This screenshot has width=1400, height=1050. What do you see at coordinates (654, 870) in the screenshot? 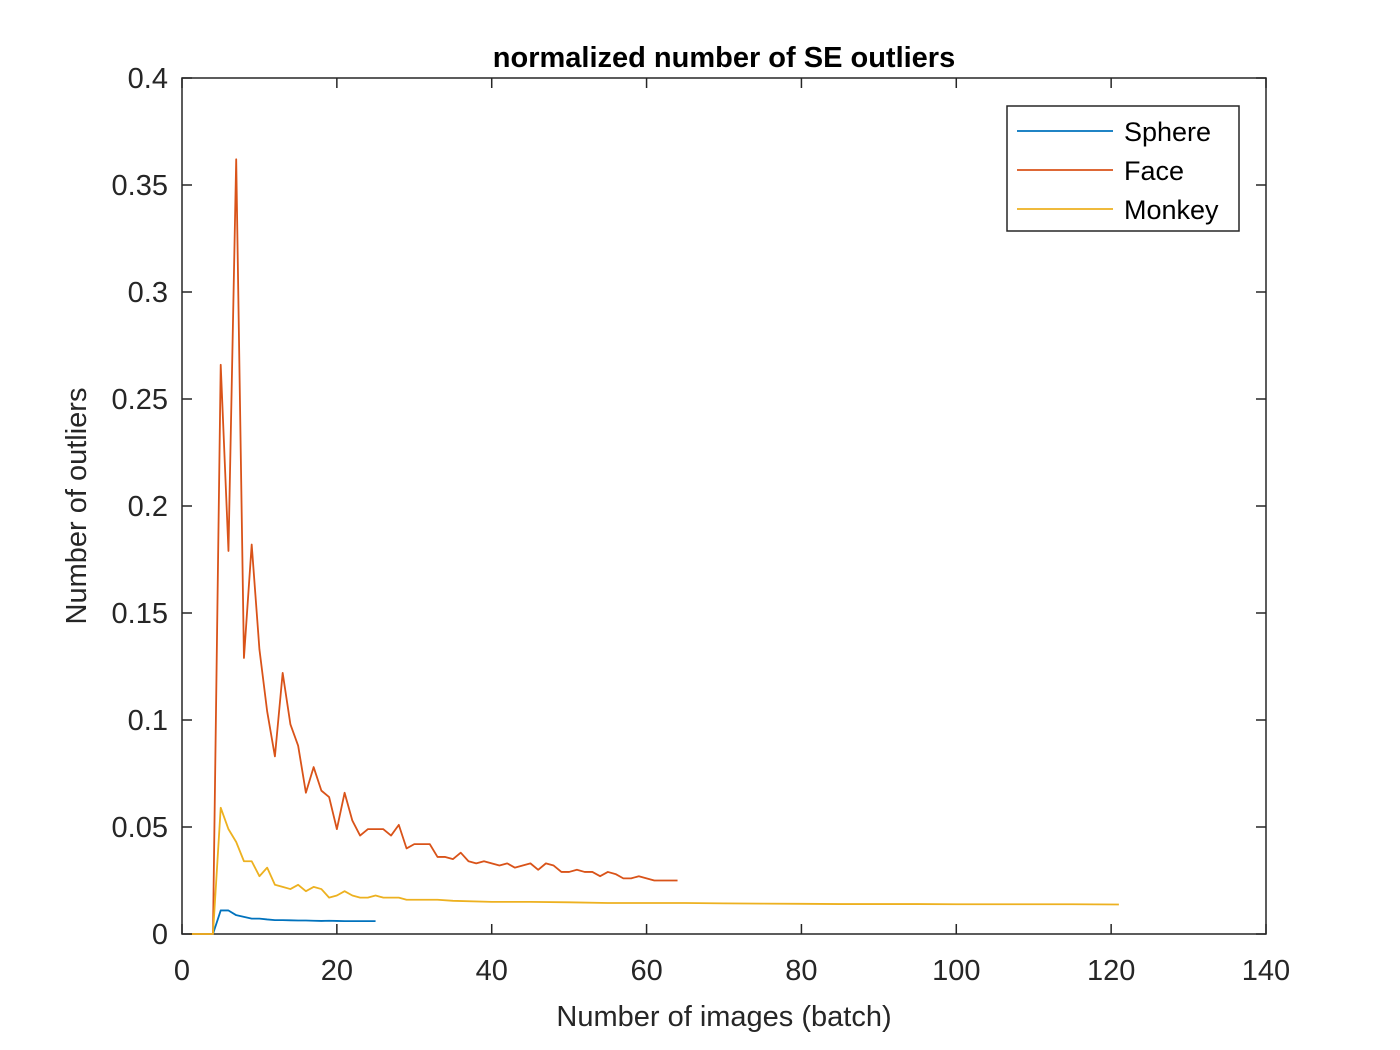
I see `series-line-monkey` at bounding box center [654, 870].